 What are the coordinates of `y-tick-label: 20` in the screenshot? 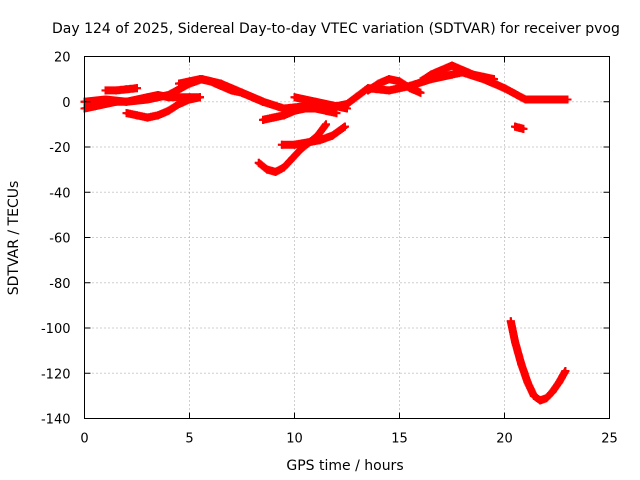 It's located at (62, 58).